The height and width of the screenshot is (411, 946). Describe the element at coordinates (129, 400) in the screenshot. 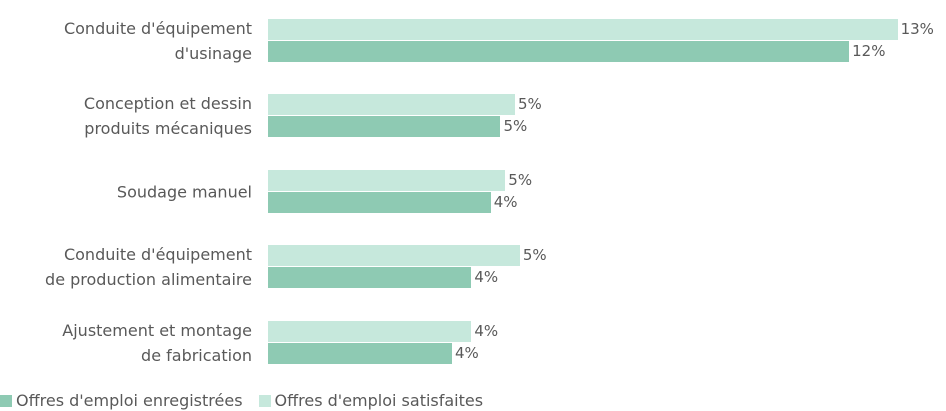

I see `legend-label: Offres d'emploi enregistrées` at that location.